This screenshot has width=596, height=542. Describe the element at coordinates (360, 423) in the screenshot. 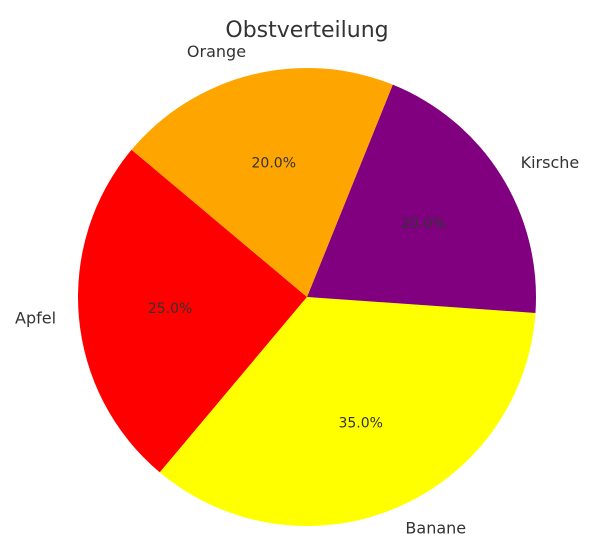

I see `percent-label-banane: 35.0%` at that location.